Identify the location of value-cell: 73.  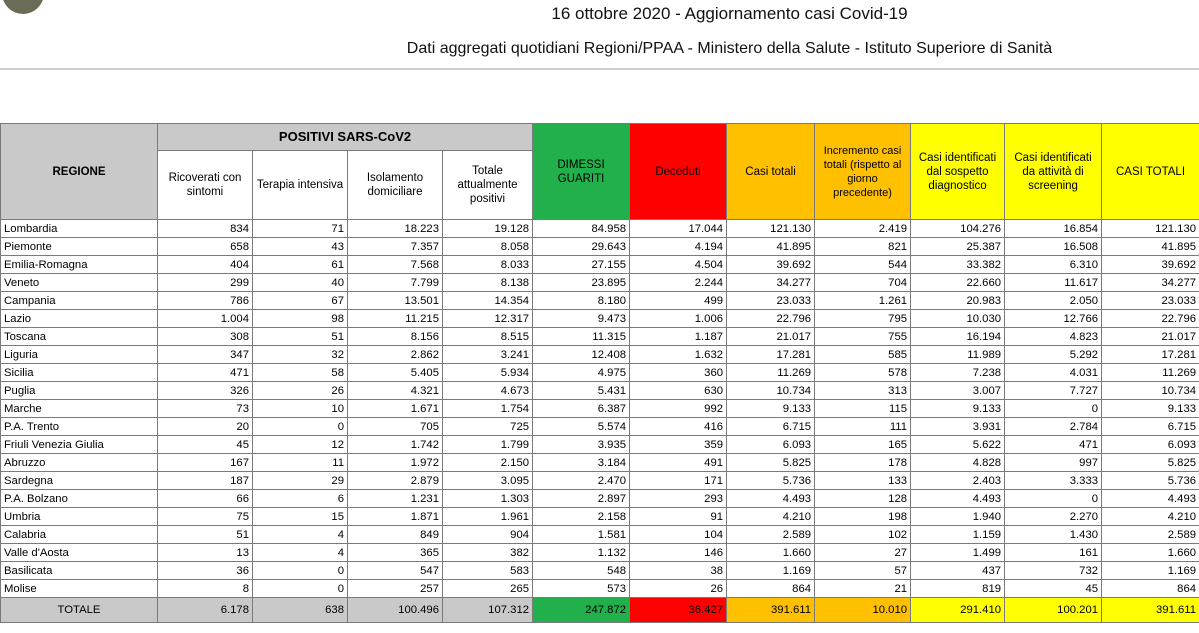
(205, 408).